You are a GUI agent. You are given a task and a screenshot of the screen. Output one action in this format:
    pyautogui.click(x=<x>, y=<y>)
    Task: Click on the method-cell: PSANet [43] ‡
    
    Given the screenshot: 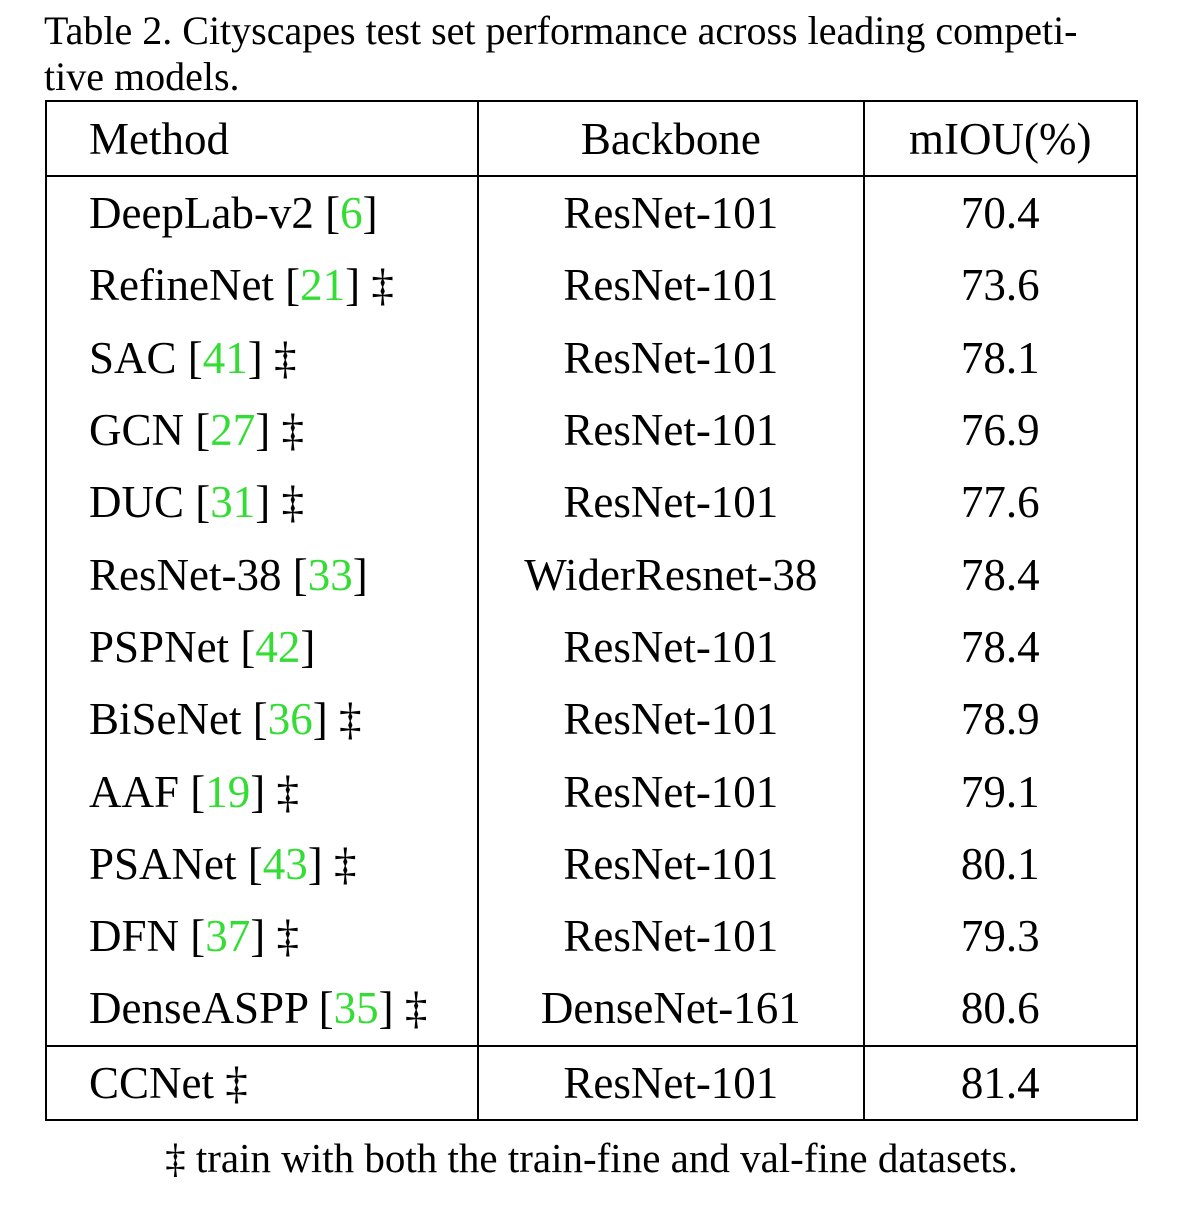 What is the action you would take?
    pyautogui.click(x=262, y=863)
    